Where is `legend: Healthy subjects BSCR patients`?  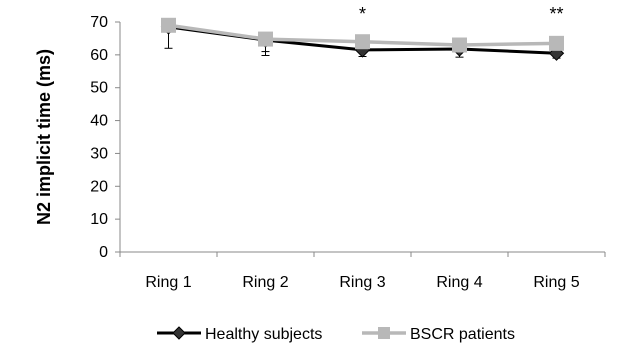 legend: Healthy subjects BSCR patients is located at coordinates (336, 334).